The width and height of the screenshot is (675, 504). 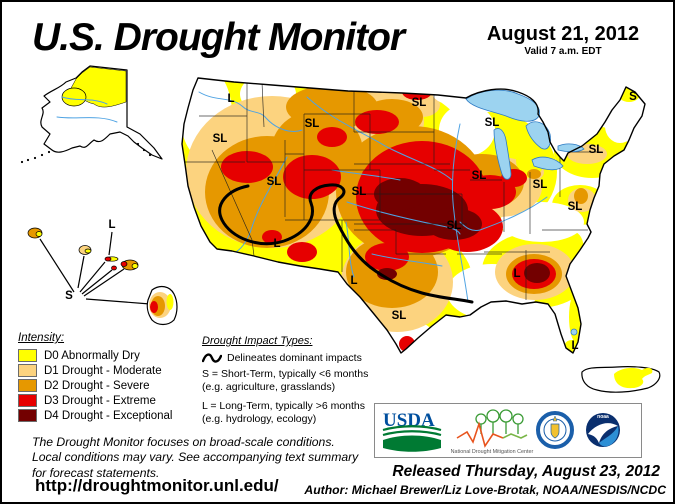 What do you see at coordinates (27, 385) in the screenshot?
I see `legend-swatch-d2` at bounding box center [27, 385].